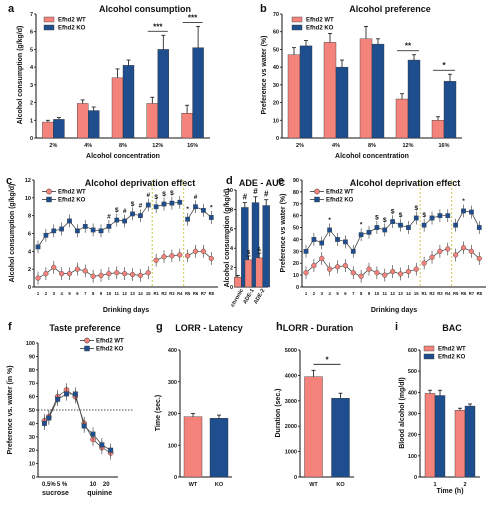  What do you see at coordinates (318, 328) in the screenshot?
I see `chart-title: LORR - Duration` at bounding box center [318, 328].